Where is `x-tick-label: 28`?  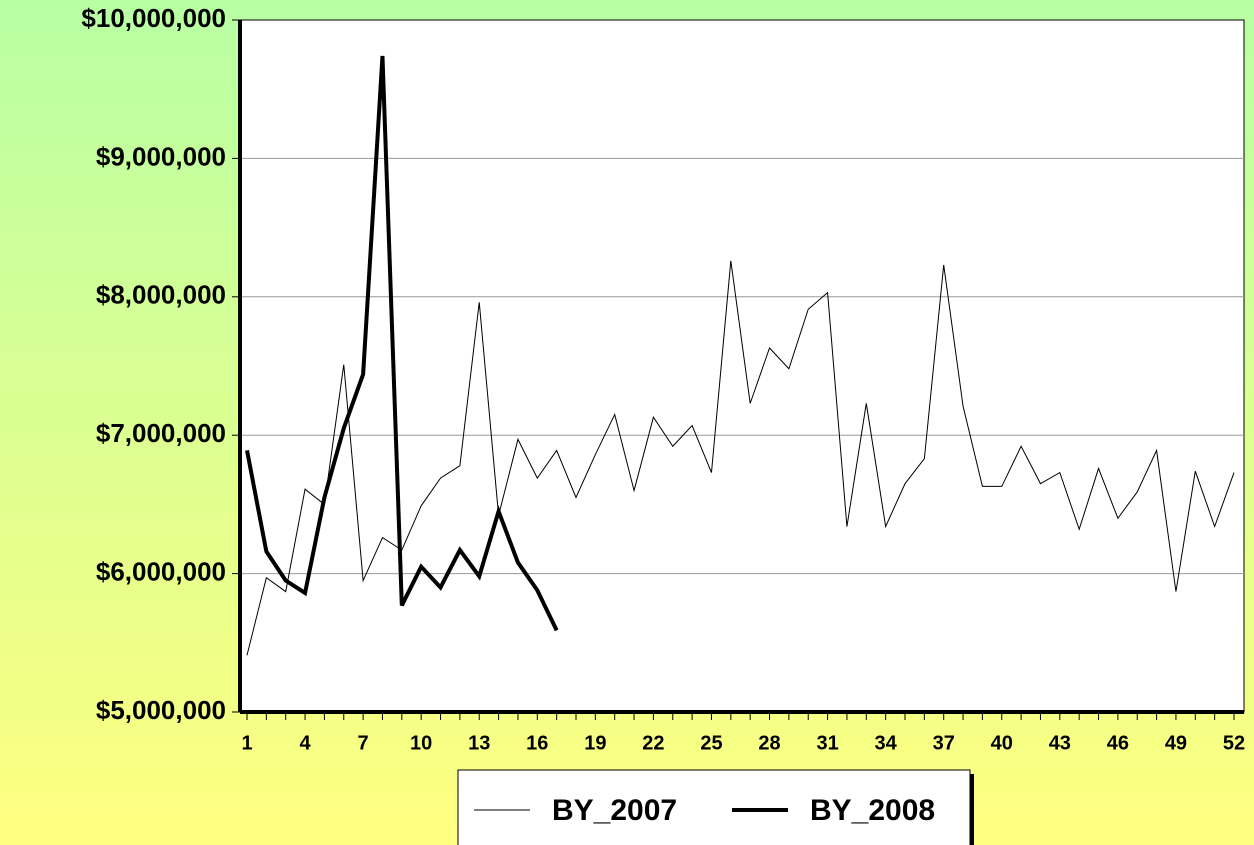 x-tick-label: 28 is located at coordinates (769, 743).